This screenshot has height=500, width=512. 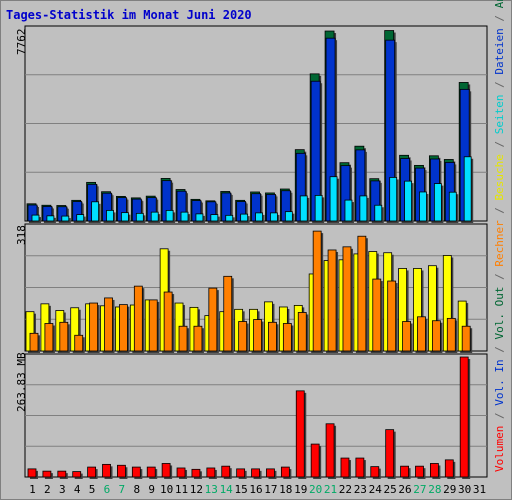 I want to click on x-tick-label: 25, so click(x=390, y=489).